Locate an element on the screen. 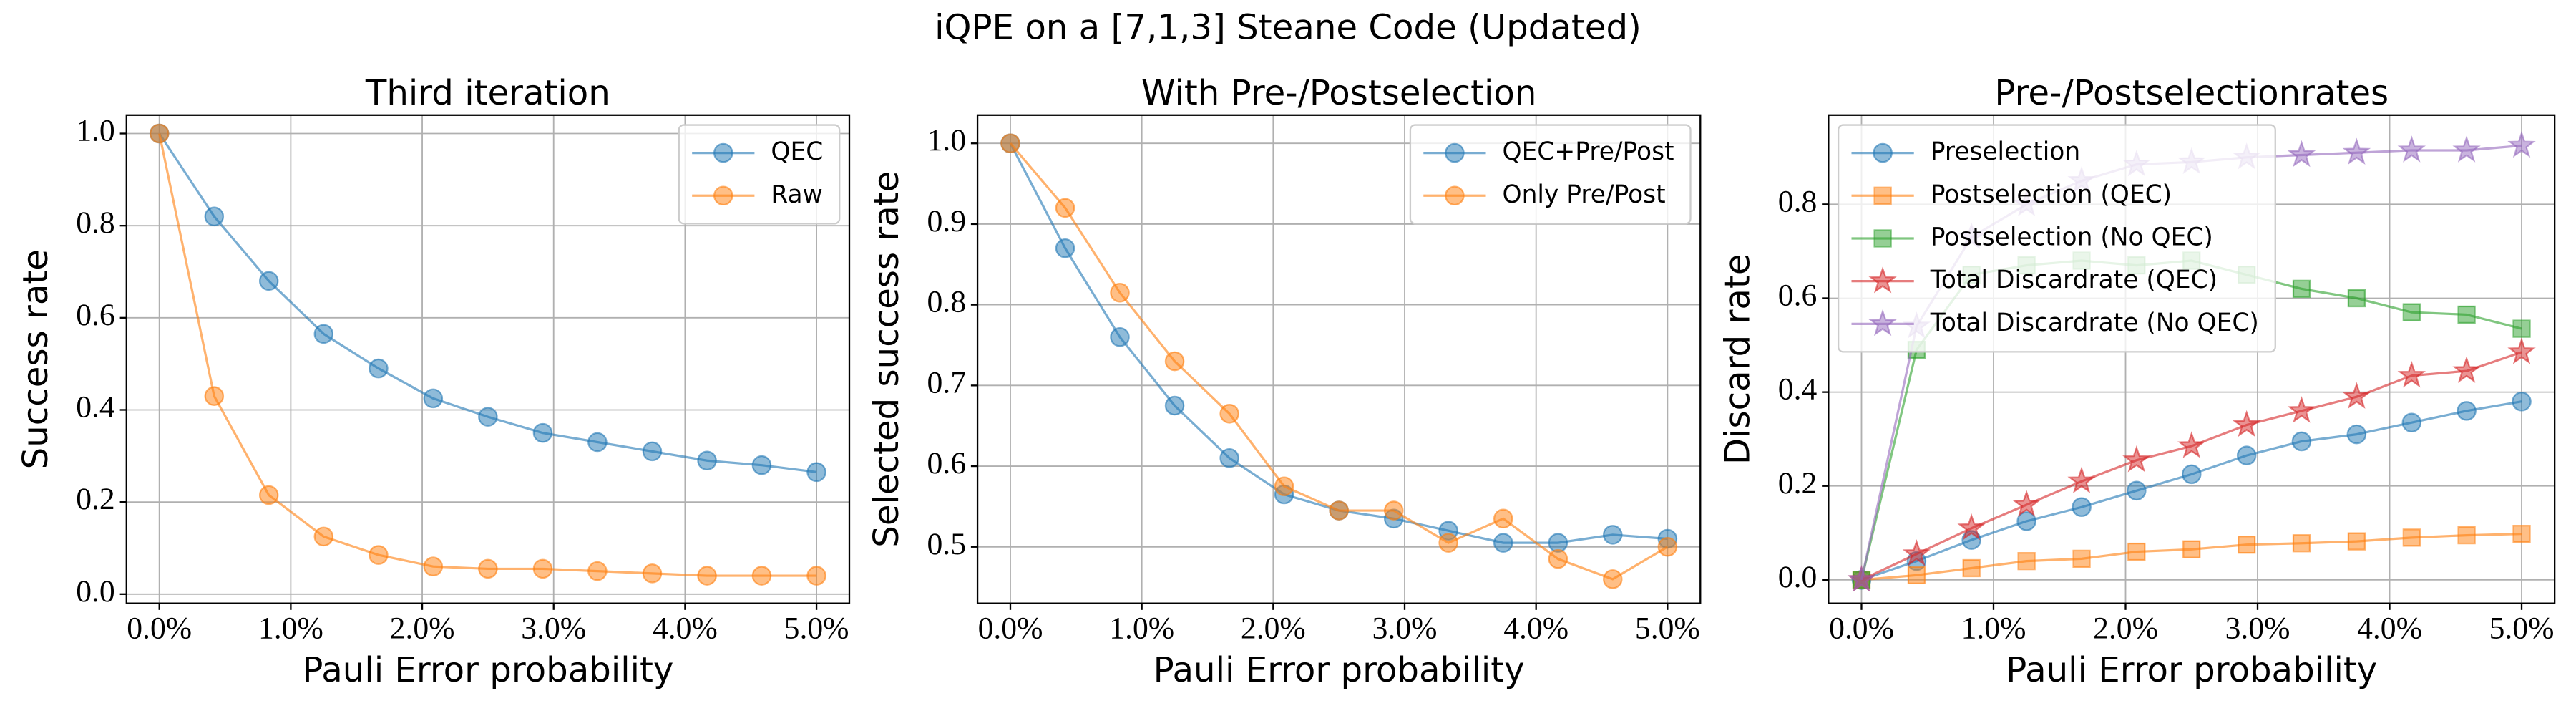 The height and width of the screenshot is (716, 2576). legend-label: Postselection (QEC) is located at coordinates (2051, 194).